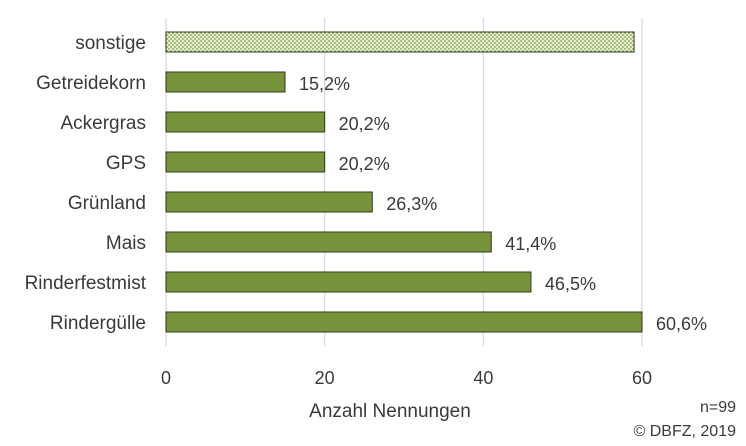 The image size is (746, 446). Describe the element at coordinates (530, 244) in the screenshot. I see `data-label: 41,4%` at that location.